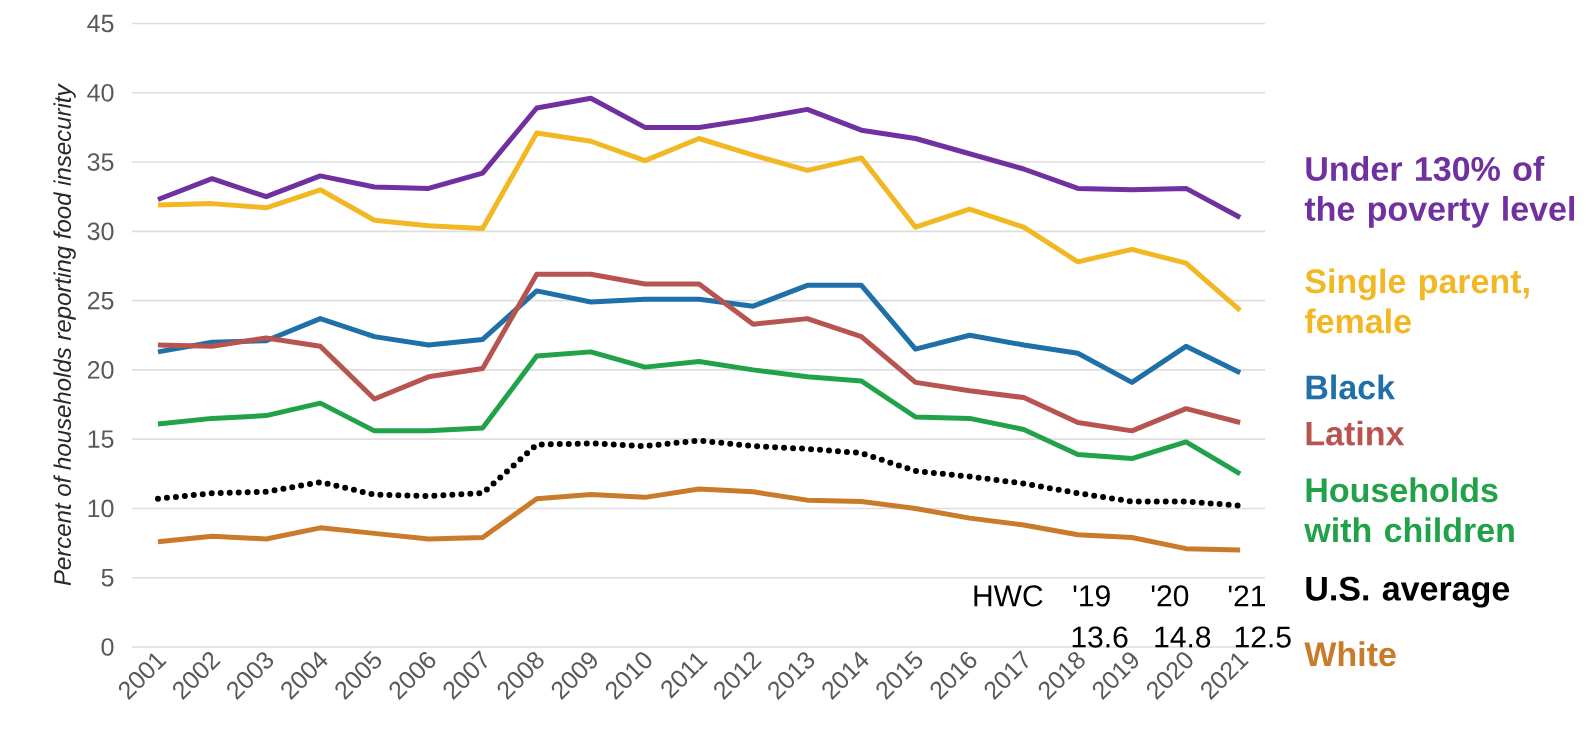 The height and width of the screenshot is (742, 1594). I want to click on y-tick-label: 0, so click(107, 647).